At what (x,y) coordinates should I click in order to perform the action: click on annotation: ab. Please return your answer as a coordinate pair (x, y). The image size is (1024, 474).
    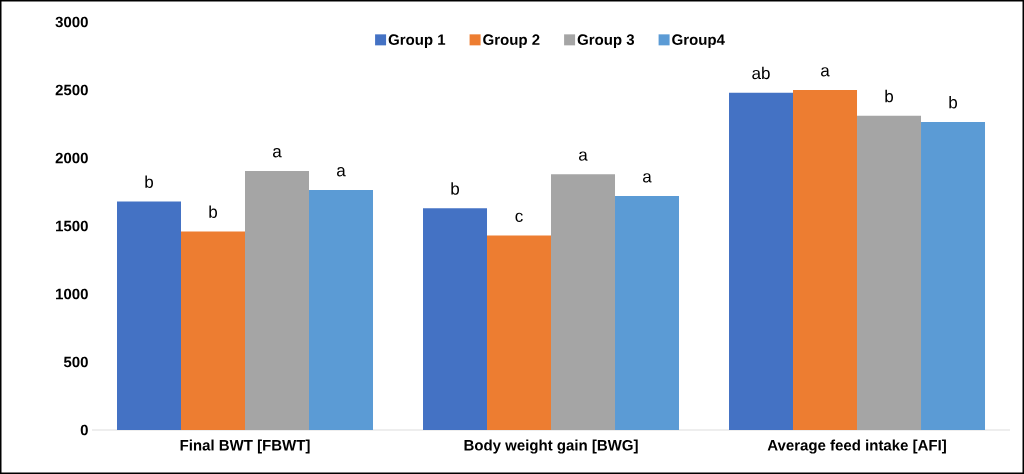
    Looking at the image, I should click on (761, 73).